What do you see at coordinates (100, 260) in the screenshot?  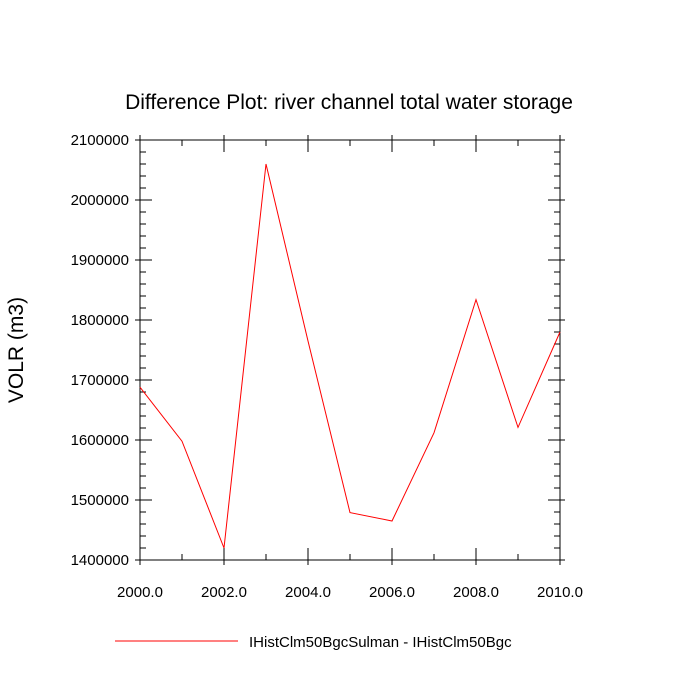 I see `y-tick-label: 1900000` at bounding box center [100, 260].